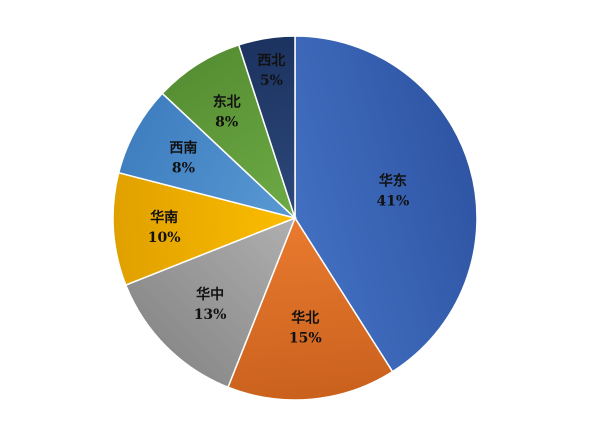  Describe the element at coordinates (271, 61) in the screenshot. I see `slice-category-label: 西北` at that location.